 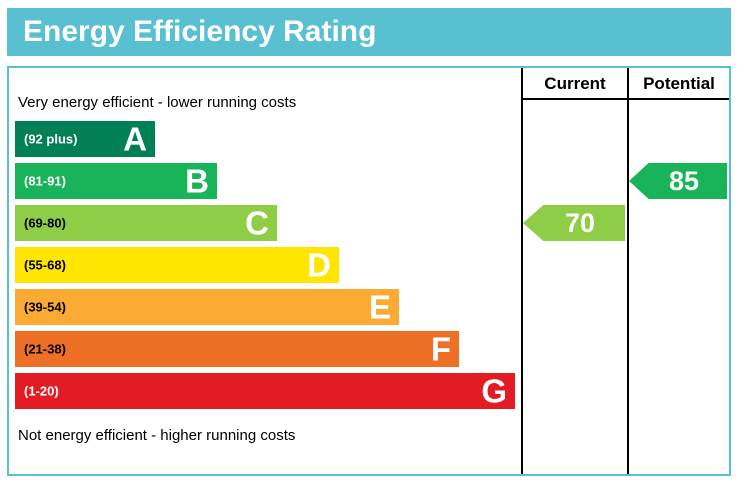 I want to click on band-bar-e: (39-54) E, so click(x=207, y=307).